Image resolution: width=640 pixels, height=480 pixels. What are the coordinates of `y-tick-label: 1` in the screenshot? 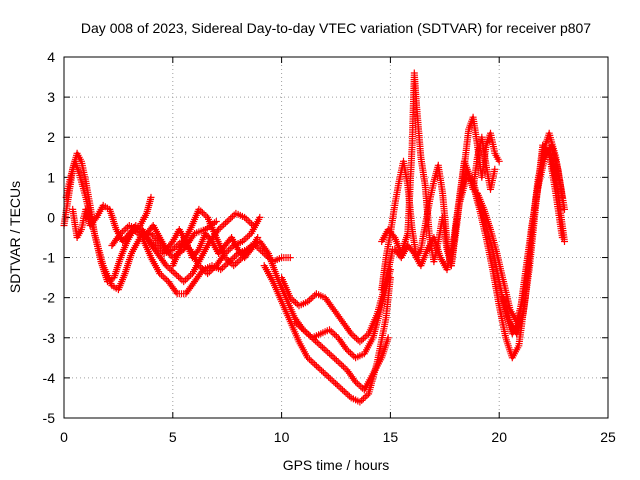 It's located at (51, 177).